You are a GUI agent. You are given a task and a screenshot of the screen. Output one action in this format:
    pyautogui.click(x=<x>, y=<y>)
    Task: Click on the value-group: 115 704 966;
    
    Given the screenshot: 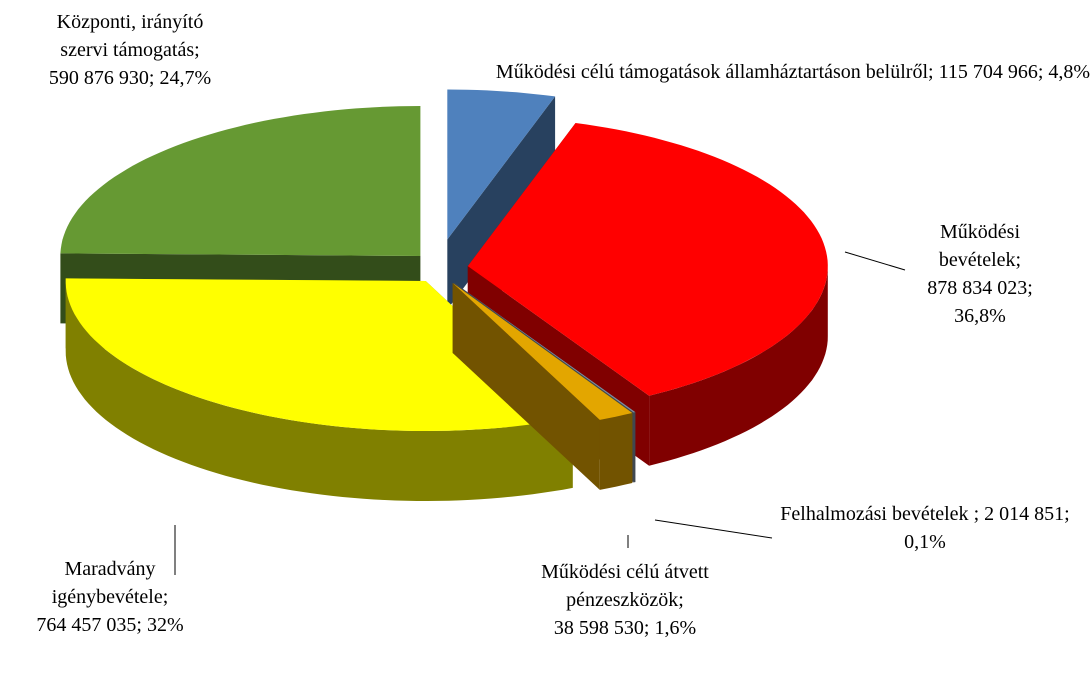 What is the action you would take?
    pyautogui.click(x=991, y=72)
    